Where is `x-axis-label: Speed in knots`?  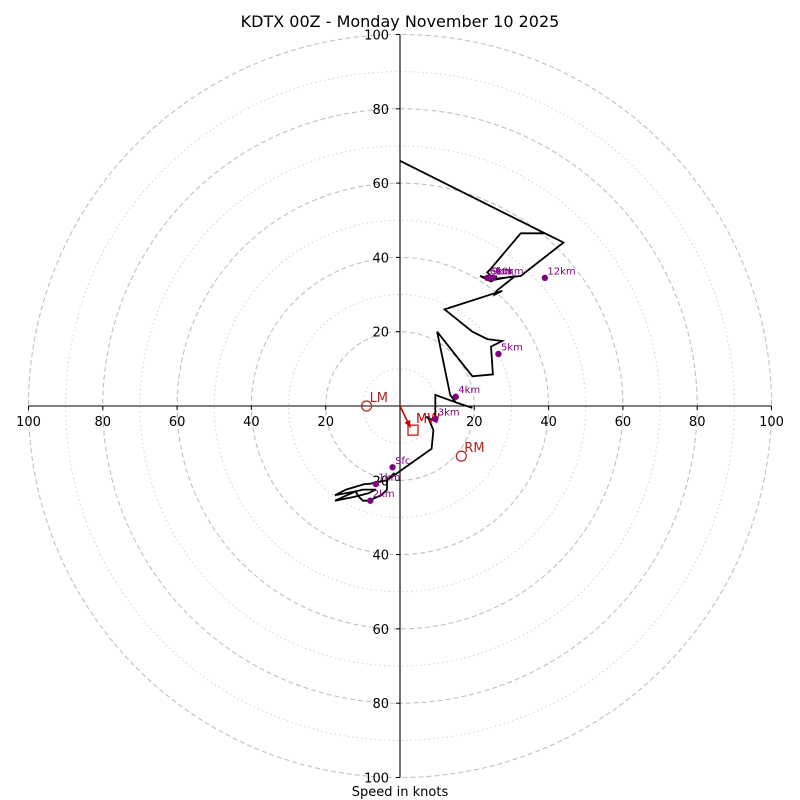
x-axis-label: Speed in knots is located at coordinates (400, 792).